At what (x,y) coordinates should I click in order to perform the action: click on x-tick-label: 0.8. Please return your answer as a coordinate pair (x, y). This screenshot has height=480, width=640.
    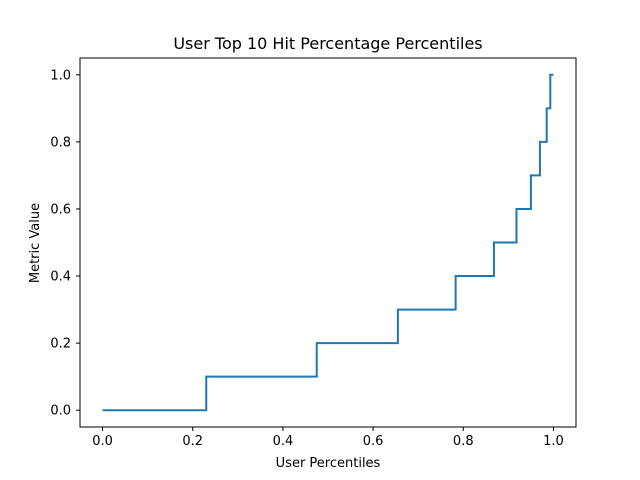
    Looking at the image, I should click on (463, 441).